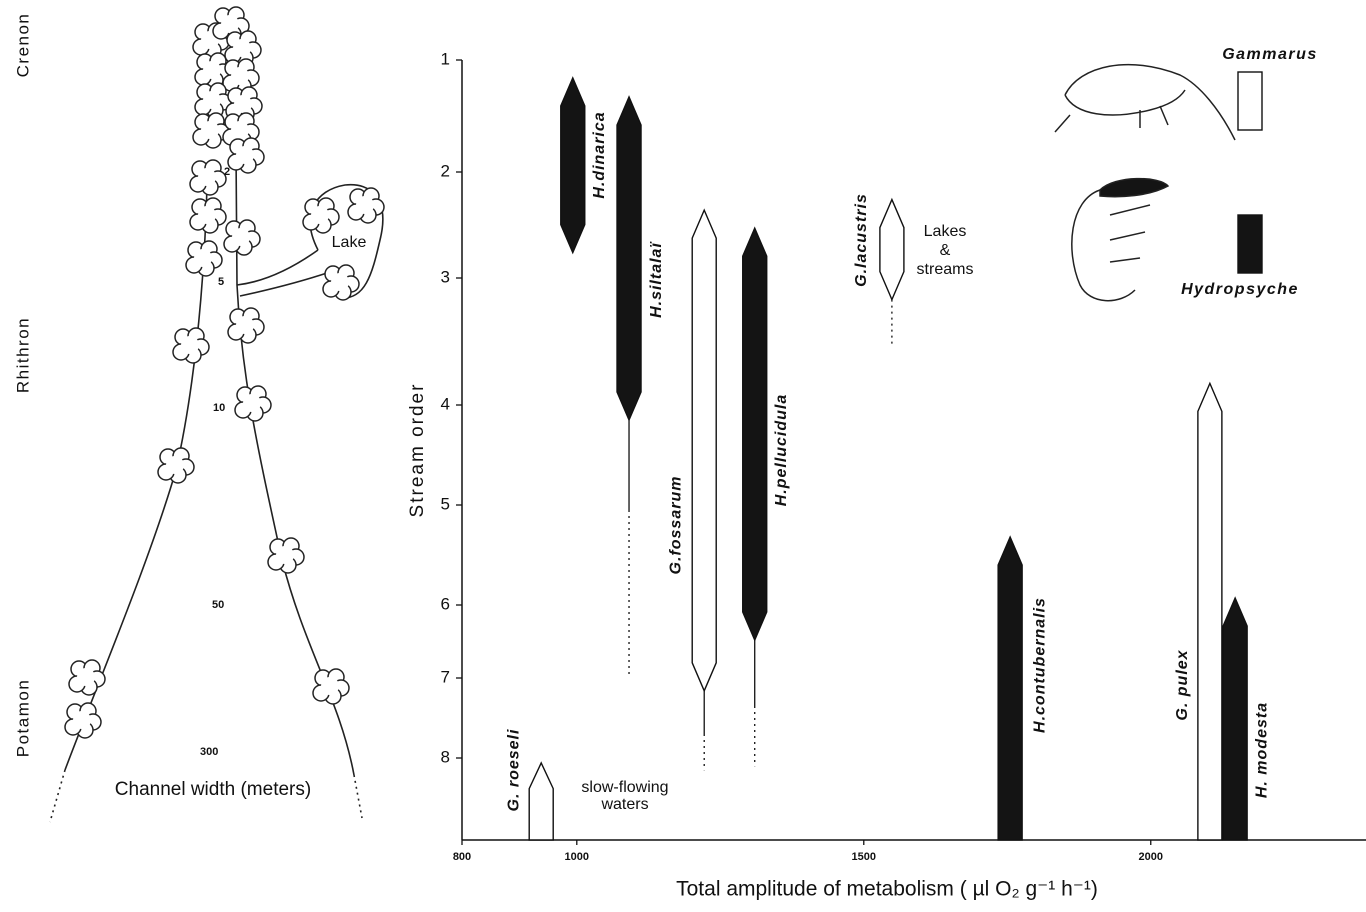 The height and width of the screenshot is (912, 1366). Describe the element at coordinates (445, 503) in the screenshot. I see `y-tick-label: 5` at that location.